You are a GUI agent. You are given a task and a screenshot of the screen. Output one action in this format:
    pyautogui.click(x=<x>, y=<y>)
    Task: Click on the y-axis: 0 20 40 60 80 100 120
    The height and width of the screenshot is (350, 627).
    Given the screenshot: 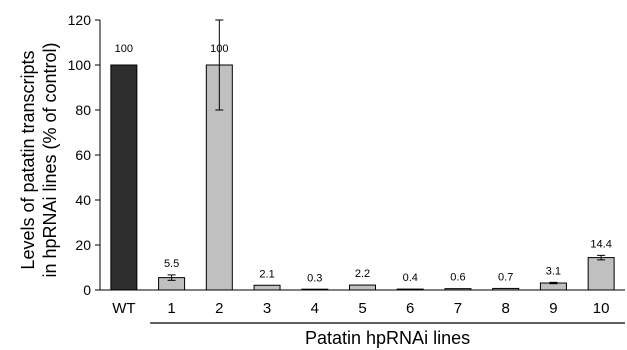 What is the action you would take?
    pyautogui.click(x=84, y=155)
    